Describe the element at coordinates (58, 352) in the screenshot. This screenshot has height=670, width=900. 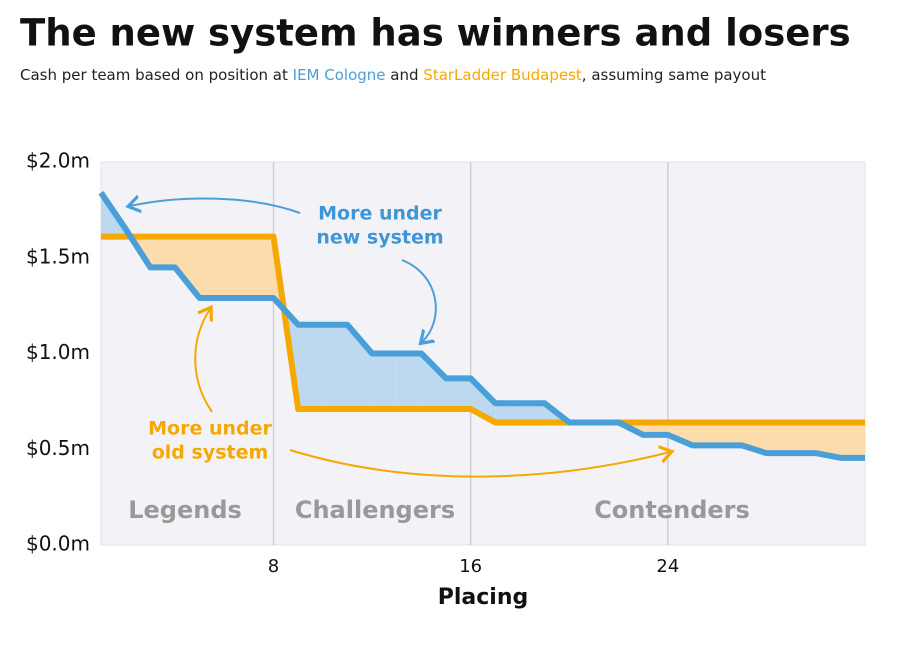
I see `y-tick-label: $1.0m` at that location.